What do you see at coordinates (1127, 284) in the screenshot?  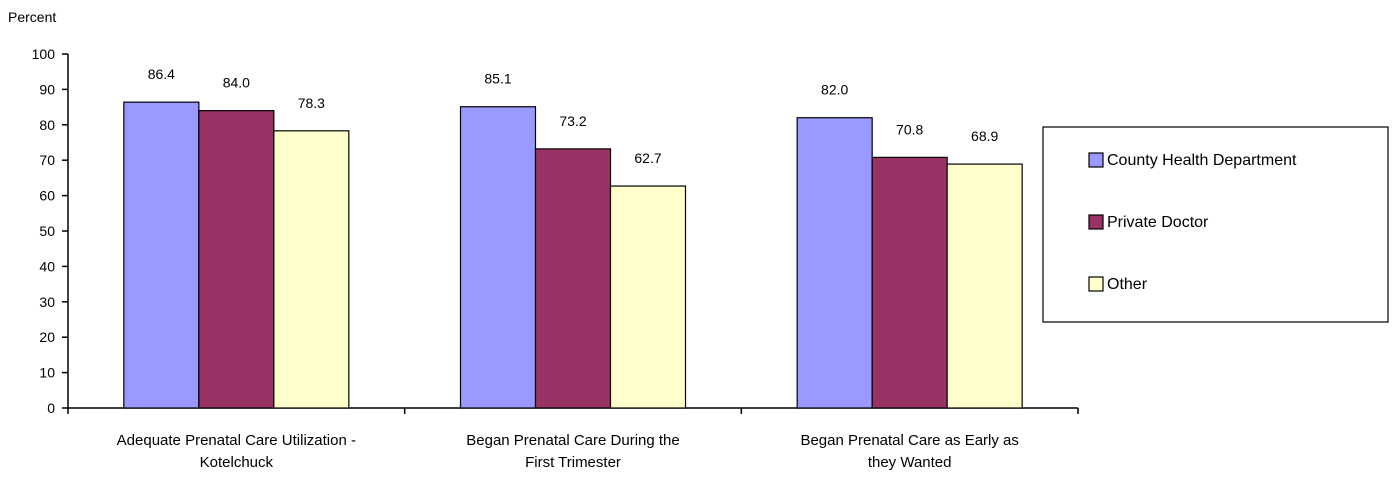 I see `legend-label: Other` at bounding box center [1127, 284].